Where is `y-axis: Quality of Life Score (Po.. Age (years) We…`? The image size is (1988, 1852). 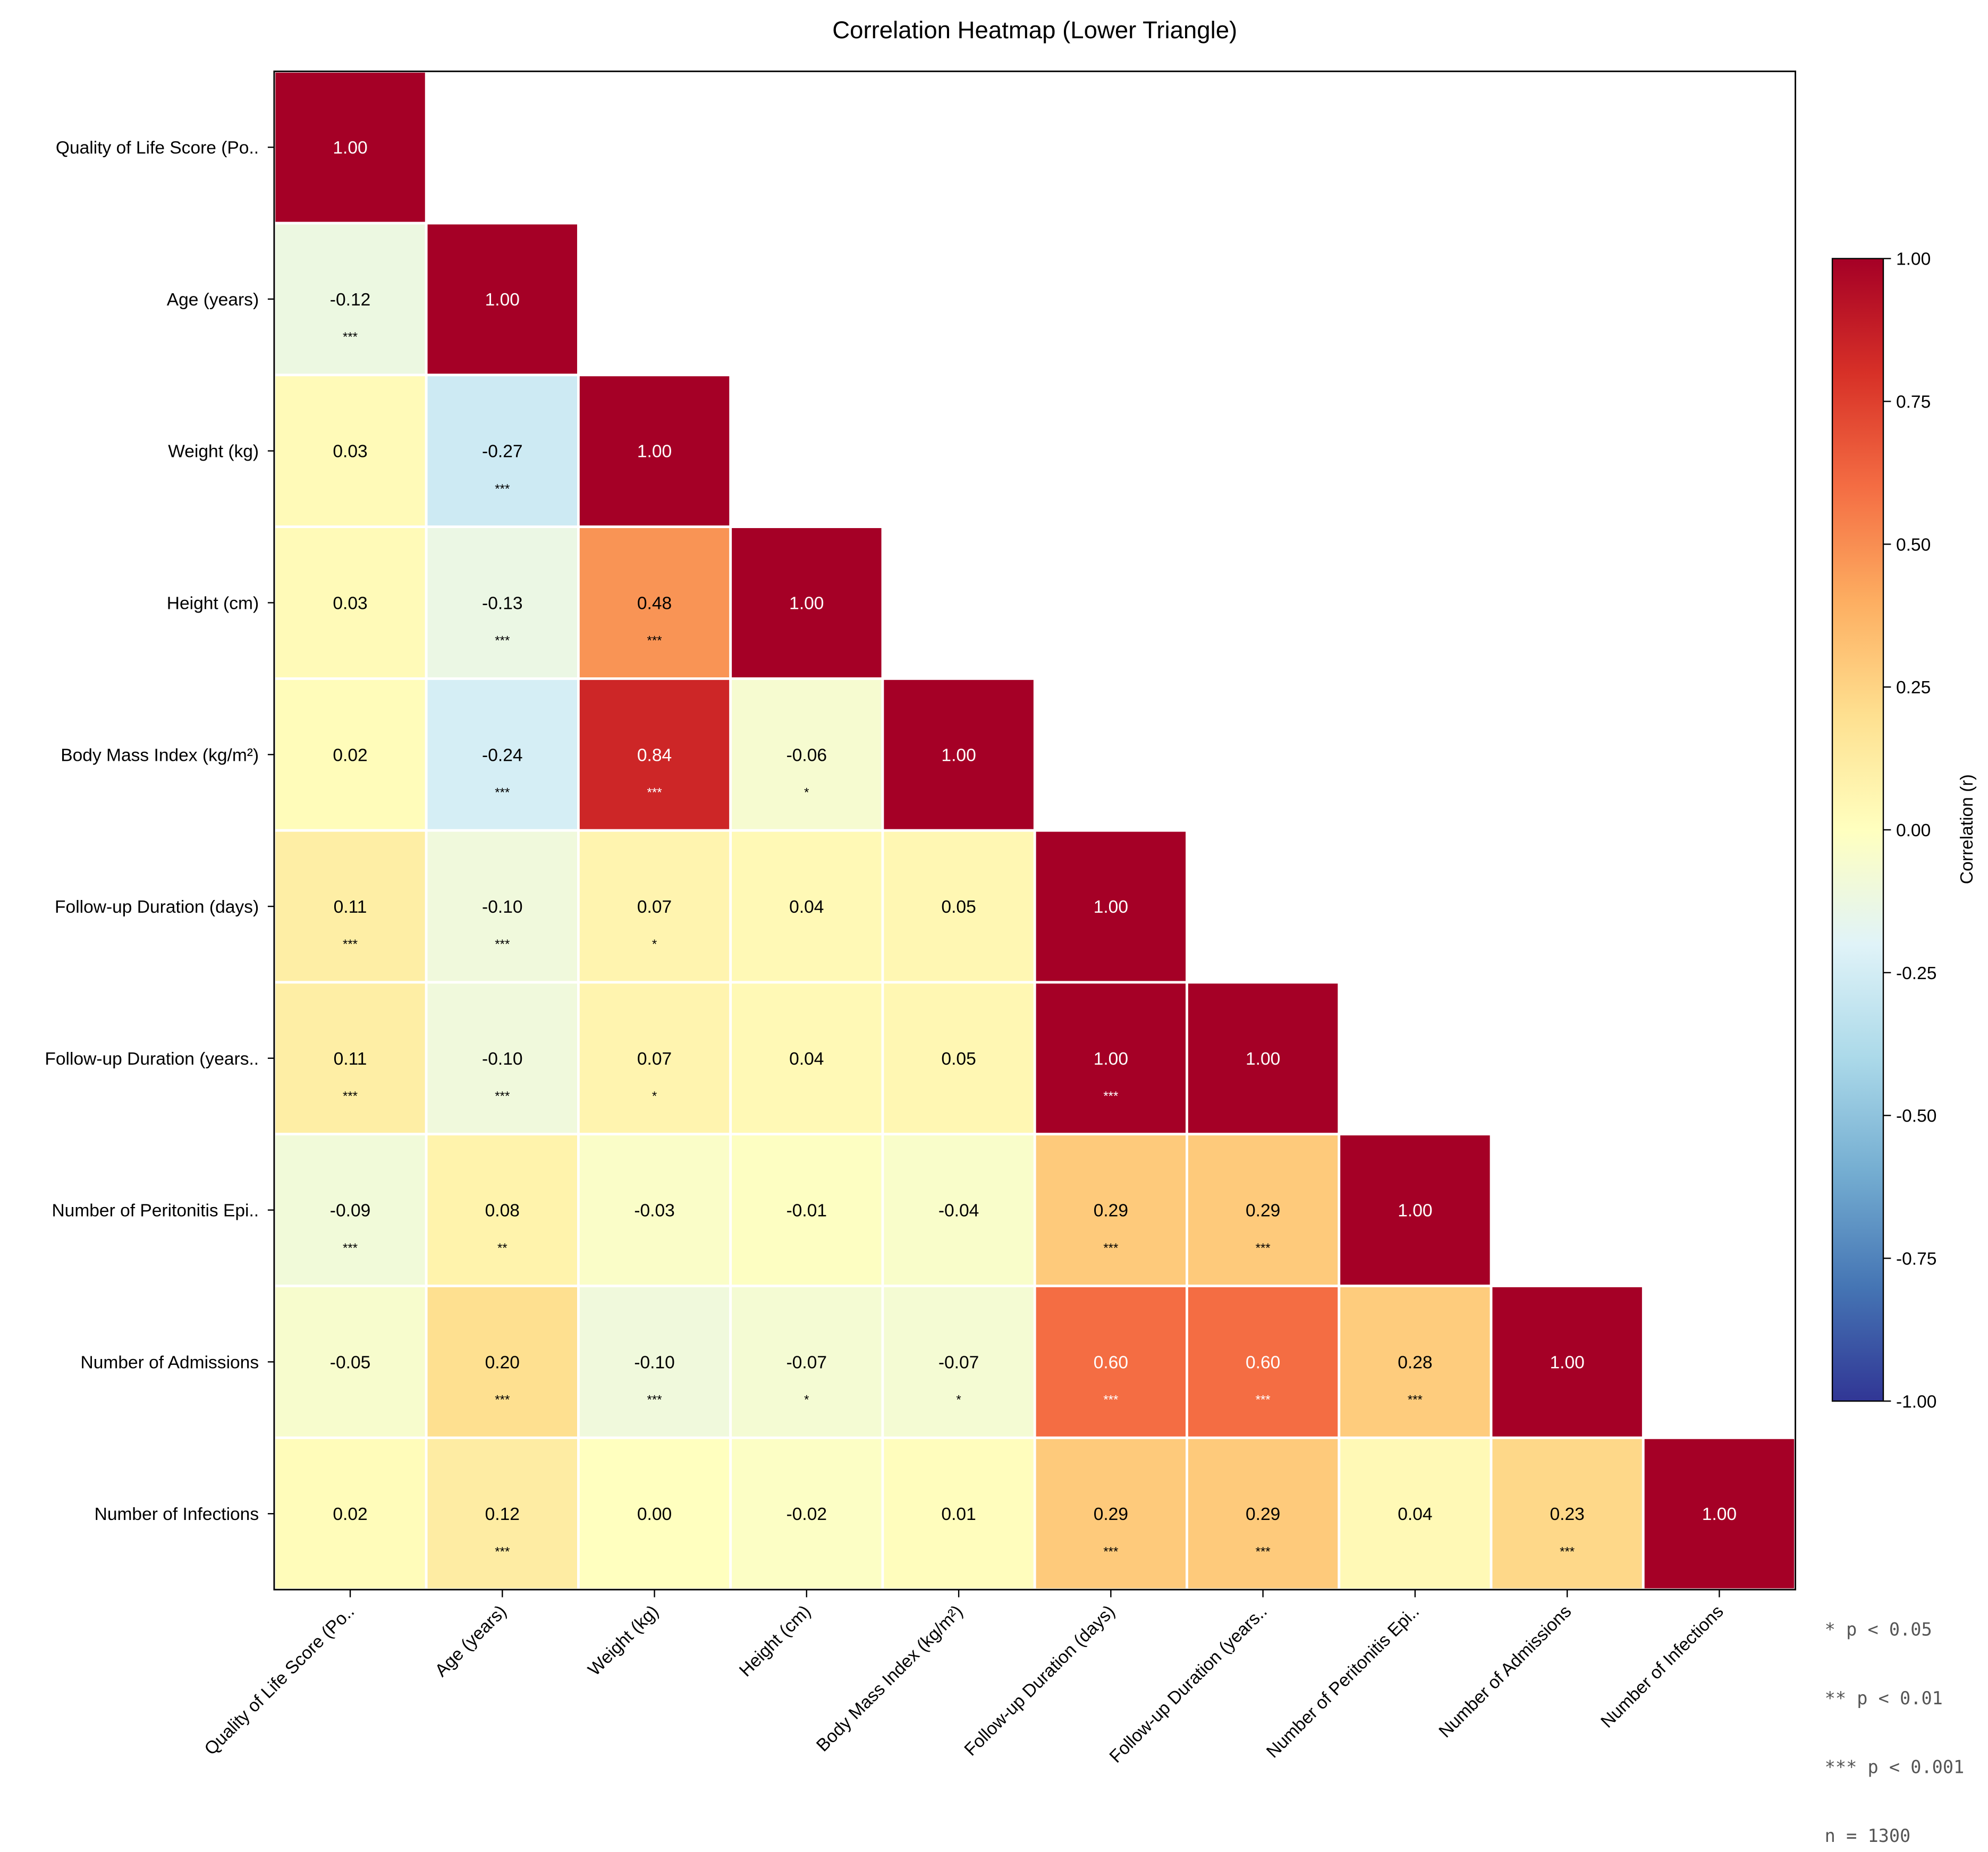 y-axis: Quality of Life Score (Po.. Age (years) We… is located at coordinates (159, 831).